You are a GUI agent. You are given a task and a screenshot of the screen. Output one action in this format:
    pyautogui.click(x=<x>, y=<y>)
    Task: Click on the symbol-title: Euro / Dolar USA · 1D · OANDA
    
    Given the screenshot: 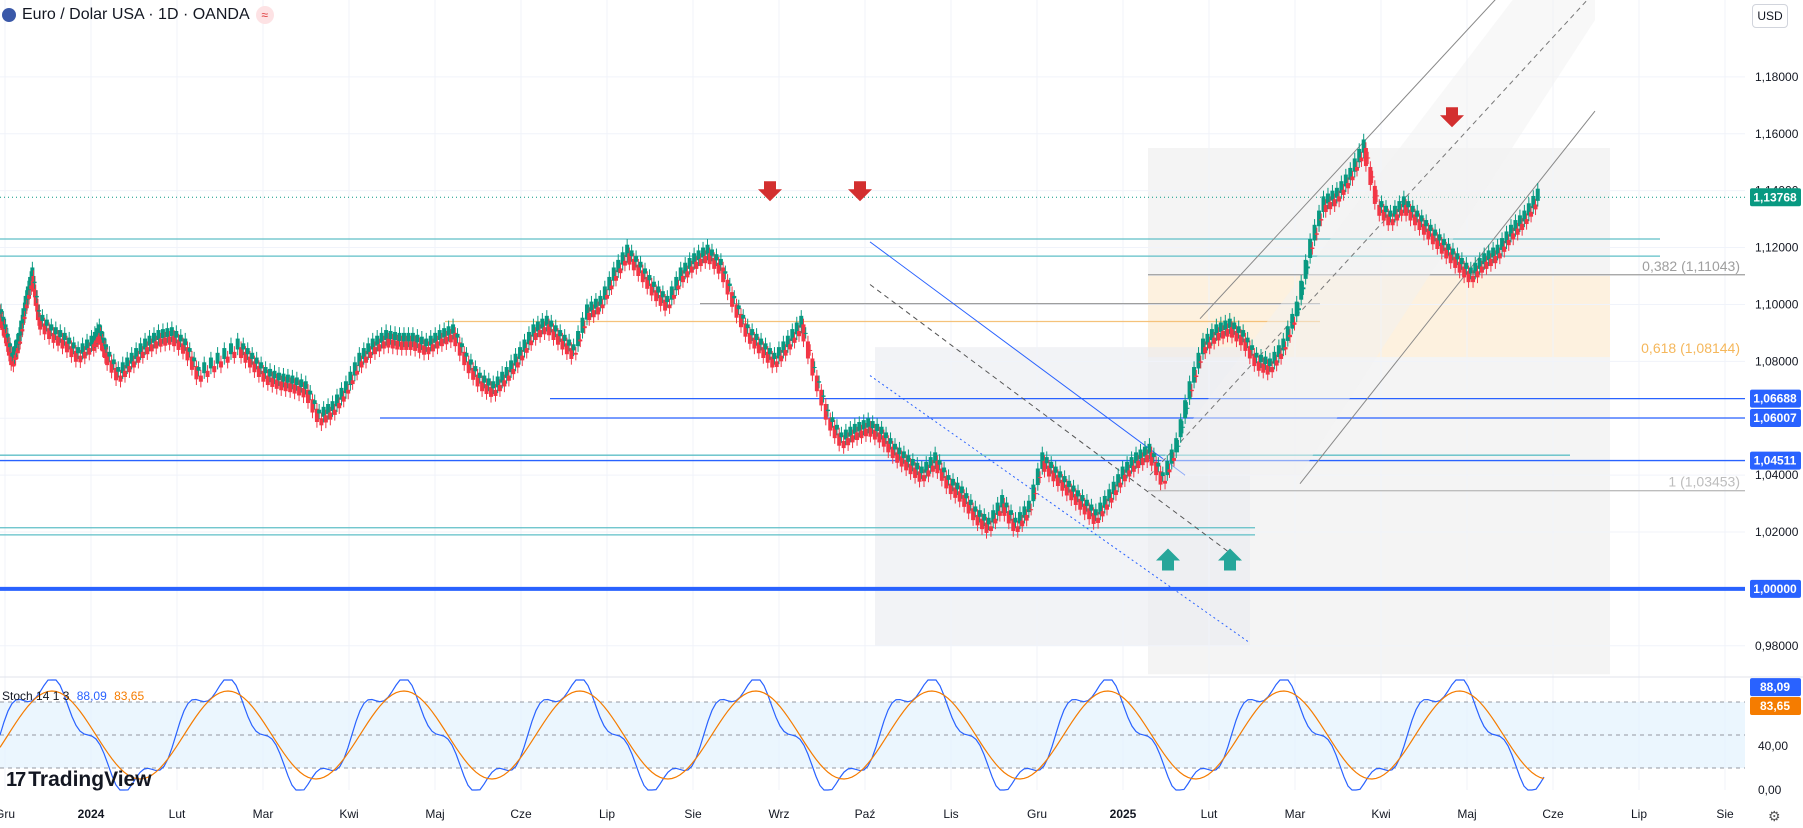 What is the action you would take?
    pyautogui.click(x=136, y=14)
    